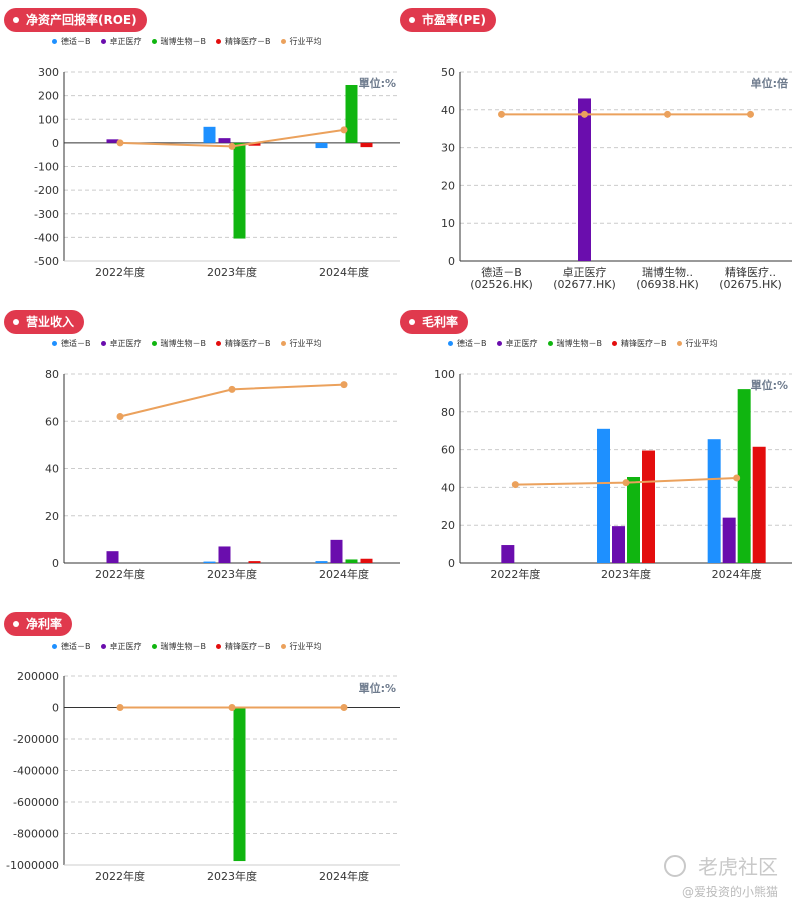 The height and width of the screenshot is (910, 792). What do you see at coordinates (32, 865) in the screenshot?
I see `y-tick-label: -1000000` at bounding box center [32, 865].